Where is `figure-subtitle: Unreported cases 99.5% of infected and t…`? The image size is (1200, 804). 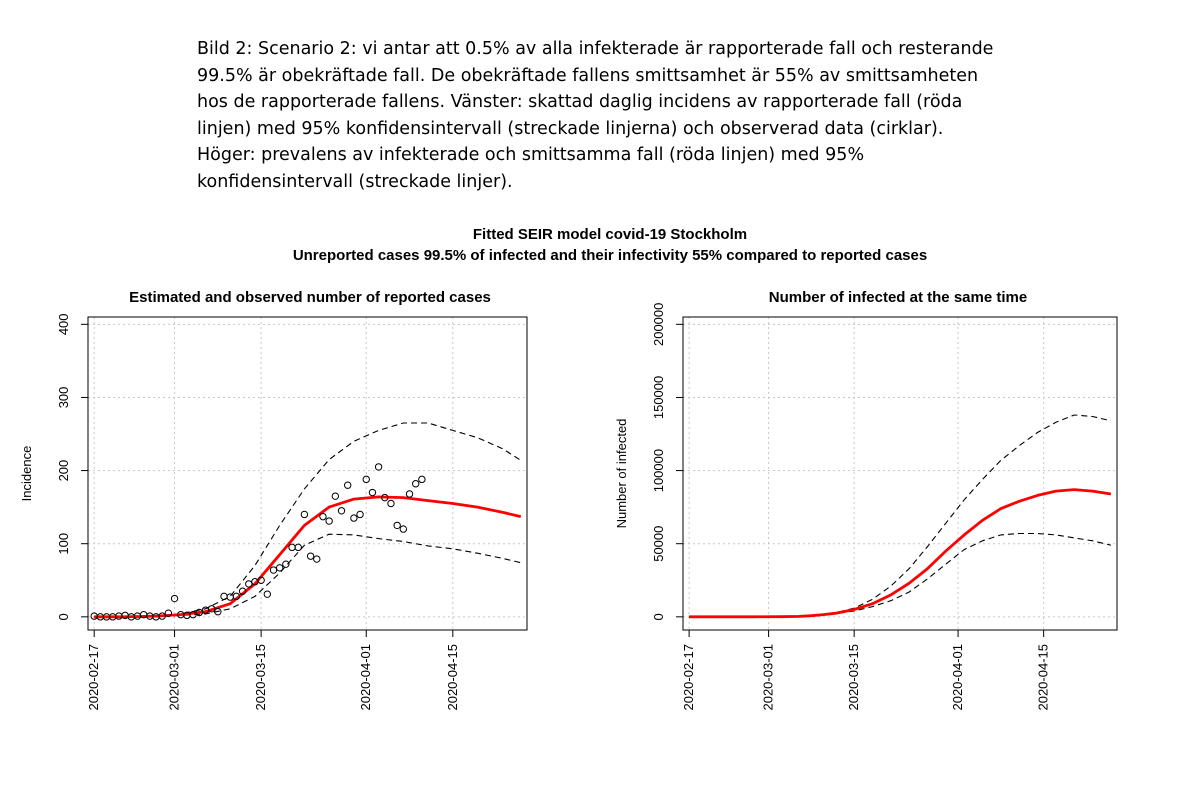 figure-subtitle: Unreported cases 99.5% of infected and t… is located at coordinates (610, 255).